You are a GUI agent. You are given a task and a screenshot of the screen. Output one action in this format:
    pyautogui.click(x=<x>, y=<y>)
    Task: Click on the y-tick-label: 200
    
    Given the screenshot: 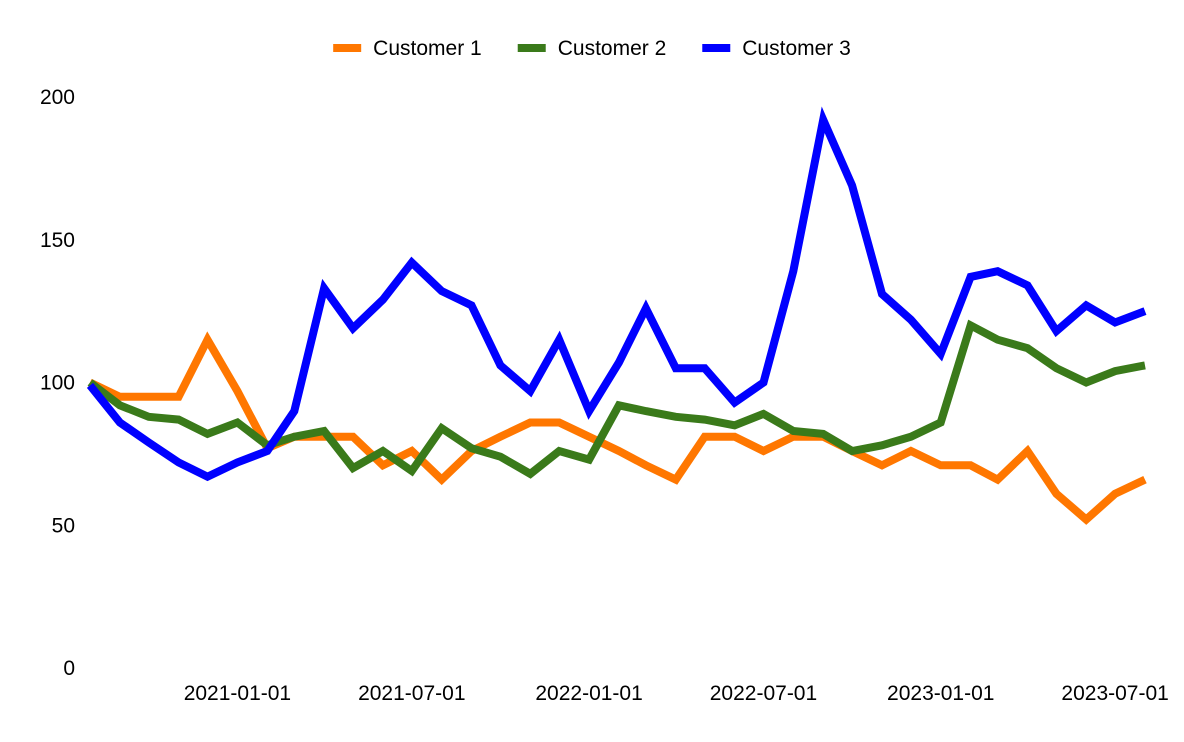 What is the action you would take?
    pyautogui.click(x=57, y=97)
    